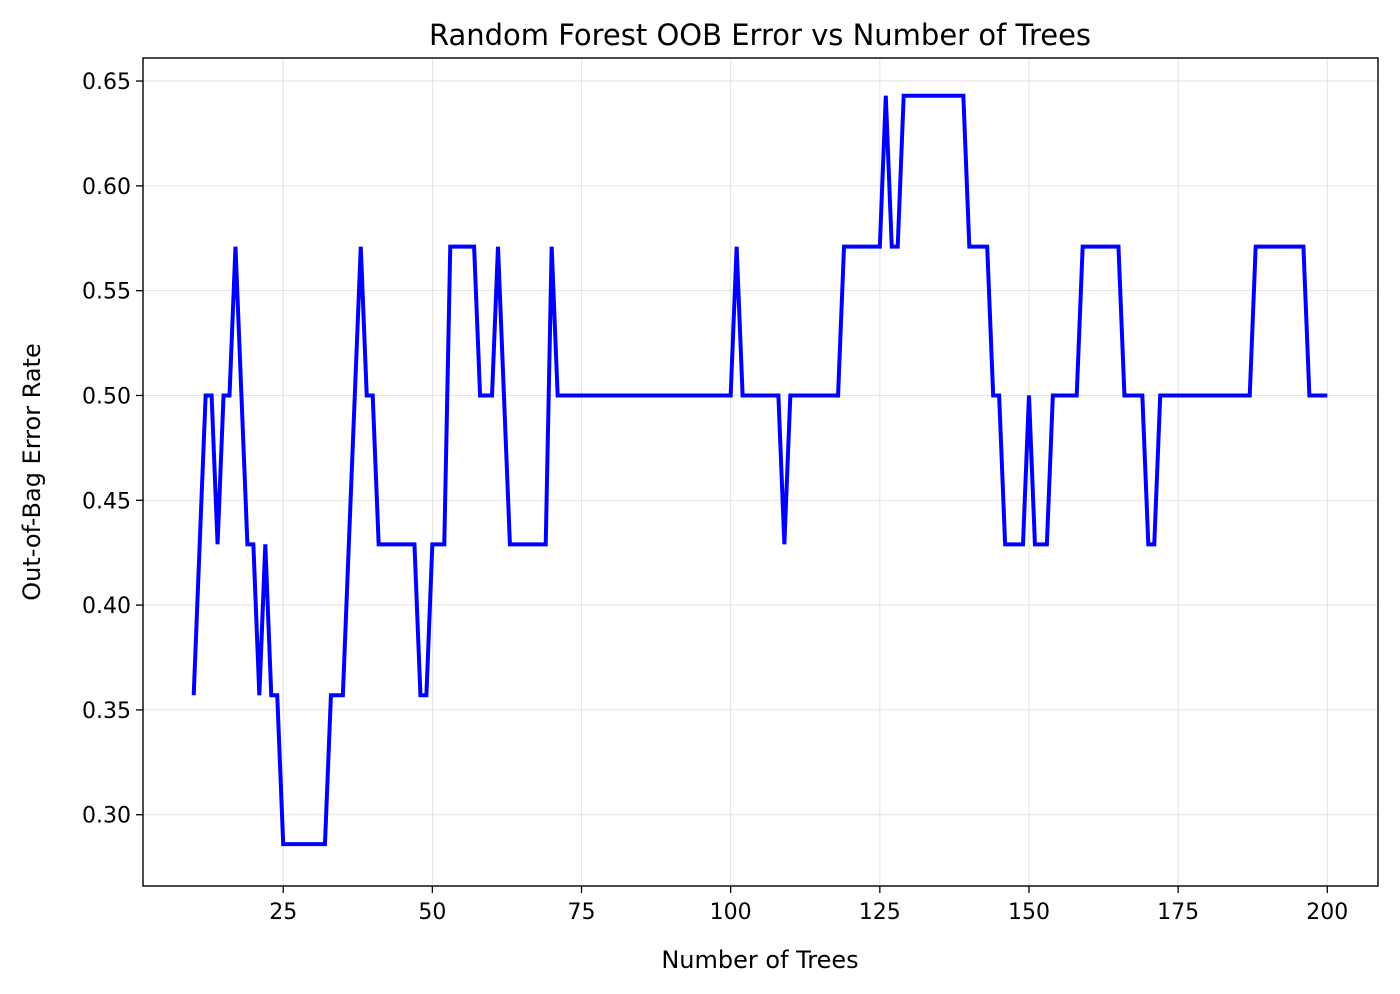  Describe the element at coordinates (106, 606) in the screenshot. I see `y-tick-label: 0.40` at that location.